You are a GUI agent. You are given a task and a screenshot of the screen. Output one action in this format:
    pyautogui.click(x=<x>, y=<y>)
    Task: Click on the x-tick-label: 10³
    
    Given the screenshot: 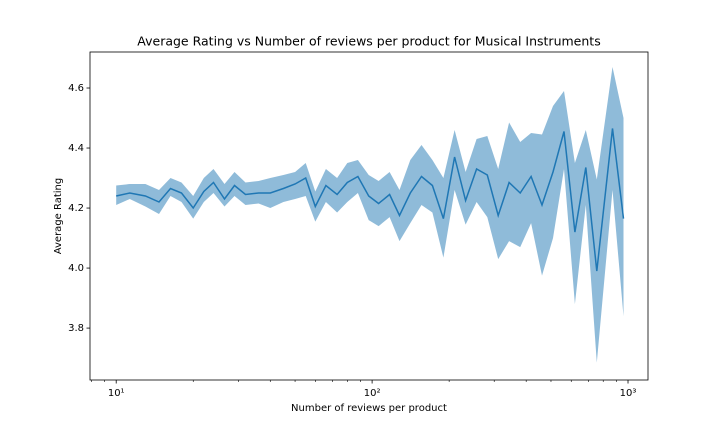 What is the action you would take?
    pyautogui.click(x=628, y=393)
    